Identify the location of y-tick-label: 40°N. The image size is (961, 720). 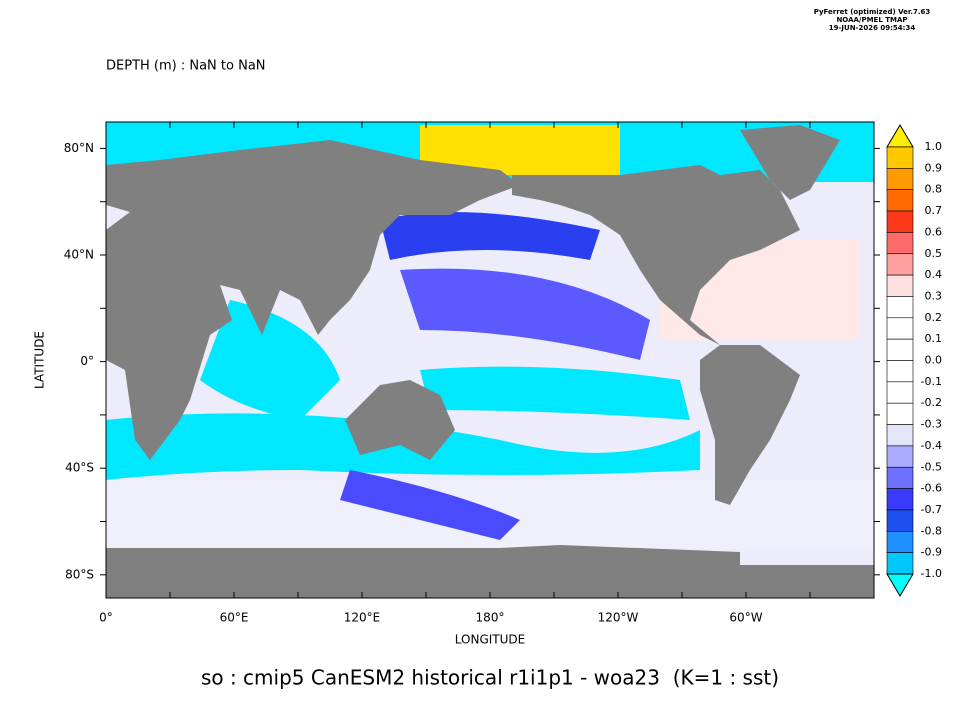
(79, 255).